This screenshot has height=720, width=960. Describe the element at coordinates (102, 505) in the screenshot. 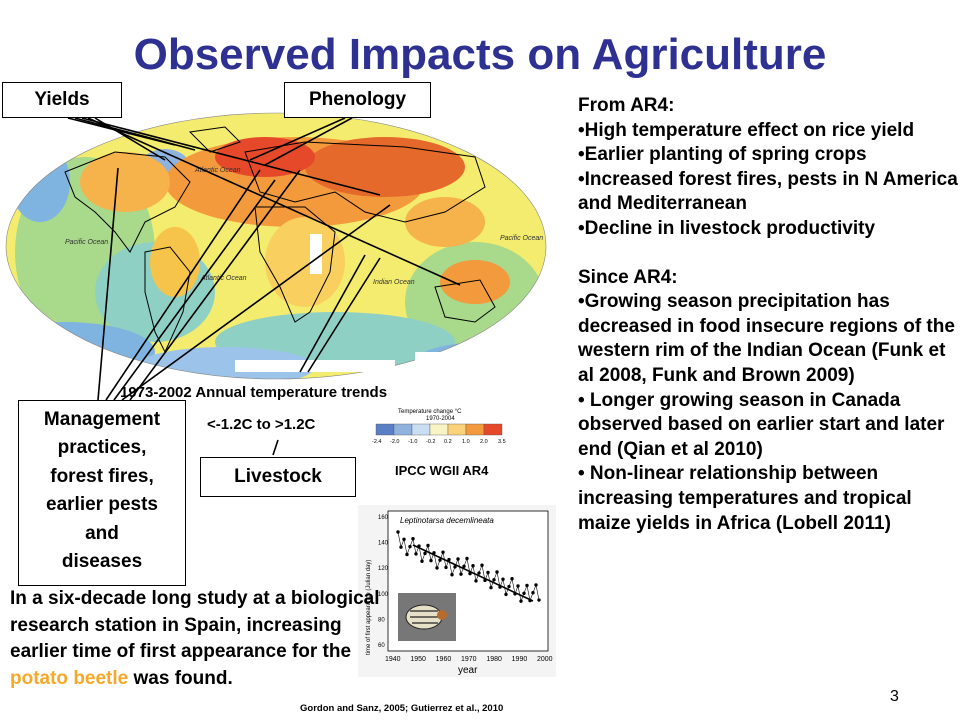

I see `management-label-line: earlier pests` at that location.